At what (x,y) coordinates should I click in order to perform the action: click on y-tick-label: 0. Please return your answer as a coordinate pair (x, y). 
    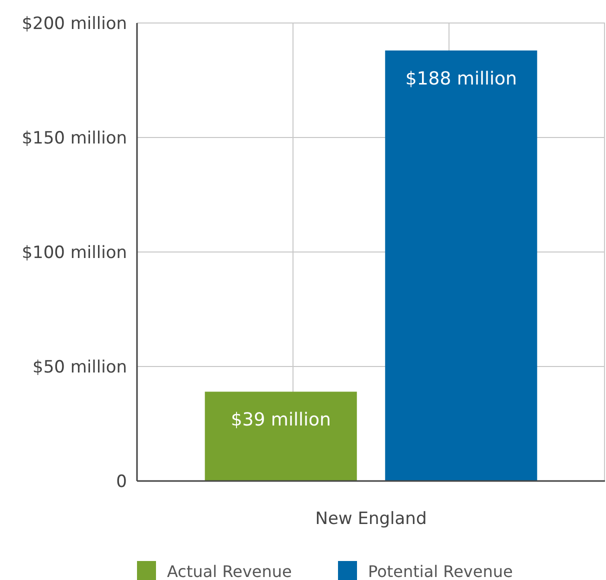
    Looking at the image, I should click on (121, 482).